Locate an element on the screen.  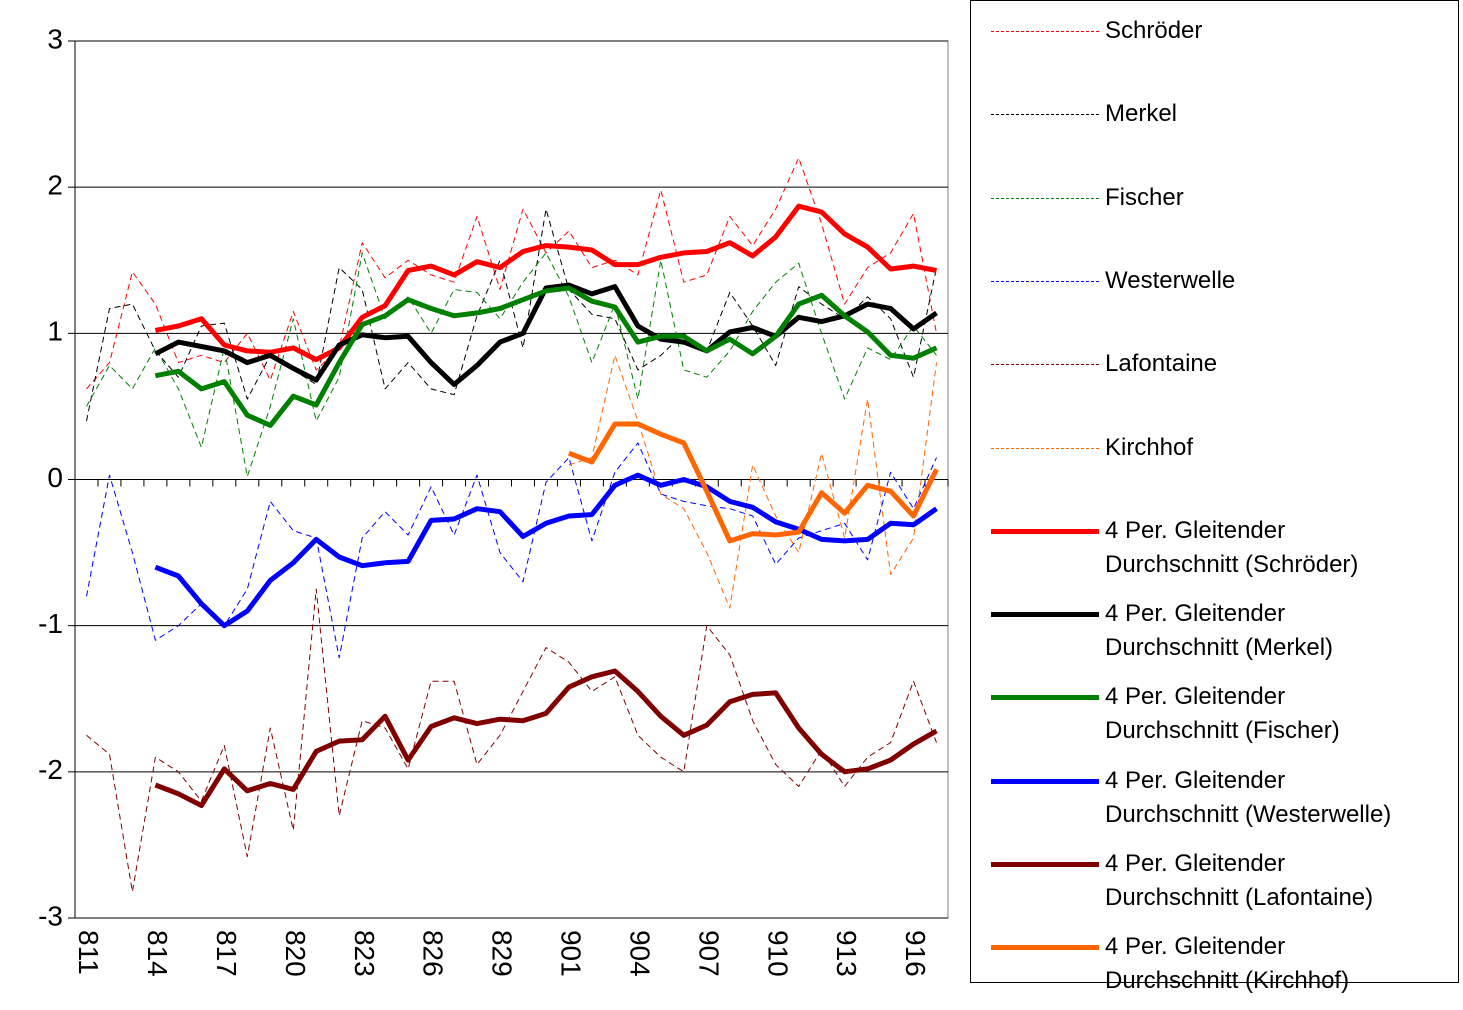
y-tick-label: -1 is located at coordinates (50, 623).